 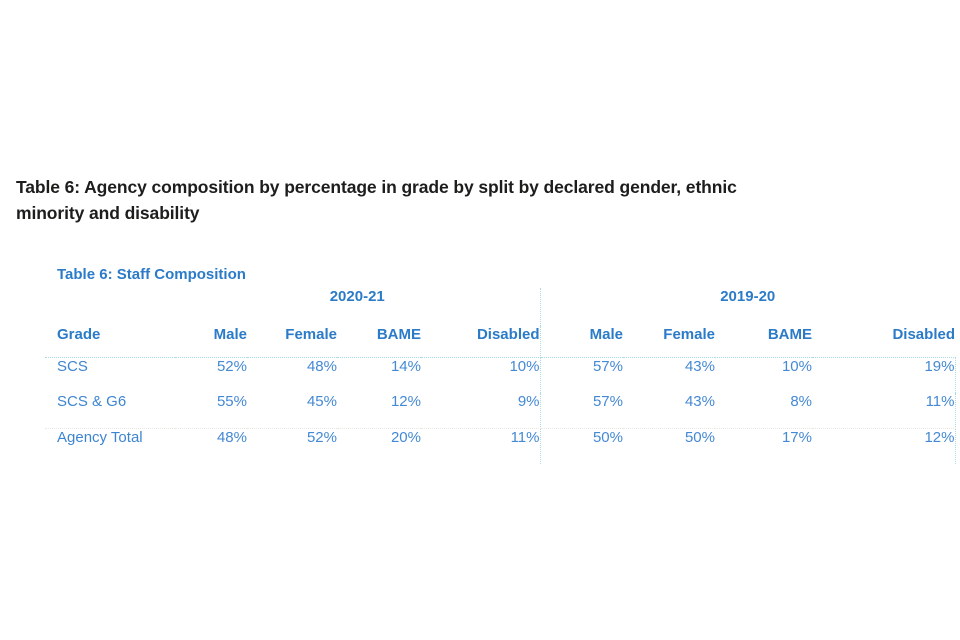 What do you see at coordinates (292, 411) in the screenshot?
I see `value-cell: 45%` at bounding box center [292, 411].